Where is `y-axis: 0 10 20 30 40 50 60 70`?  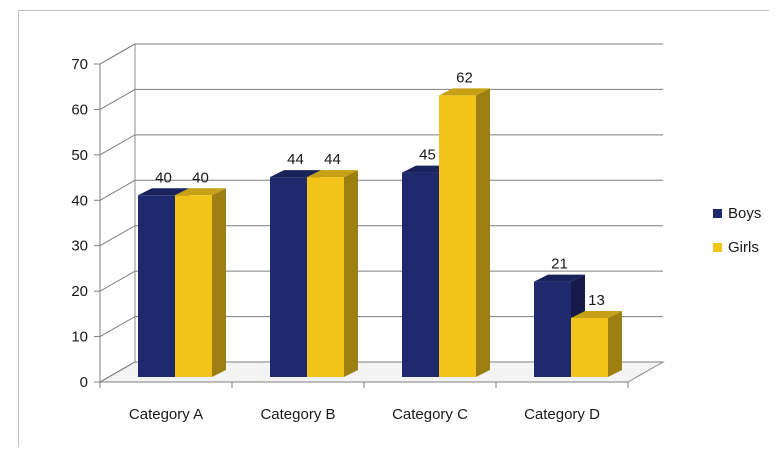
y-axis: 0 10 20 30 40 50 60 70 is located at coordinates (86, 223).